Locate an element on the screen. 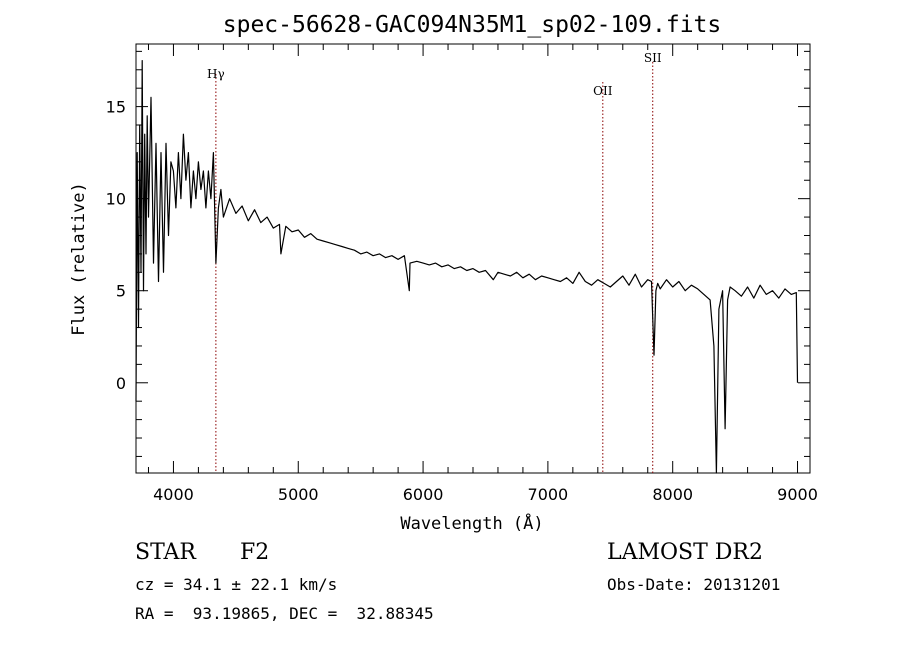 This screenshot has width=900, height=649. y-tick-label: 15 is located at coordinates (116, 107).